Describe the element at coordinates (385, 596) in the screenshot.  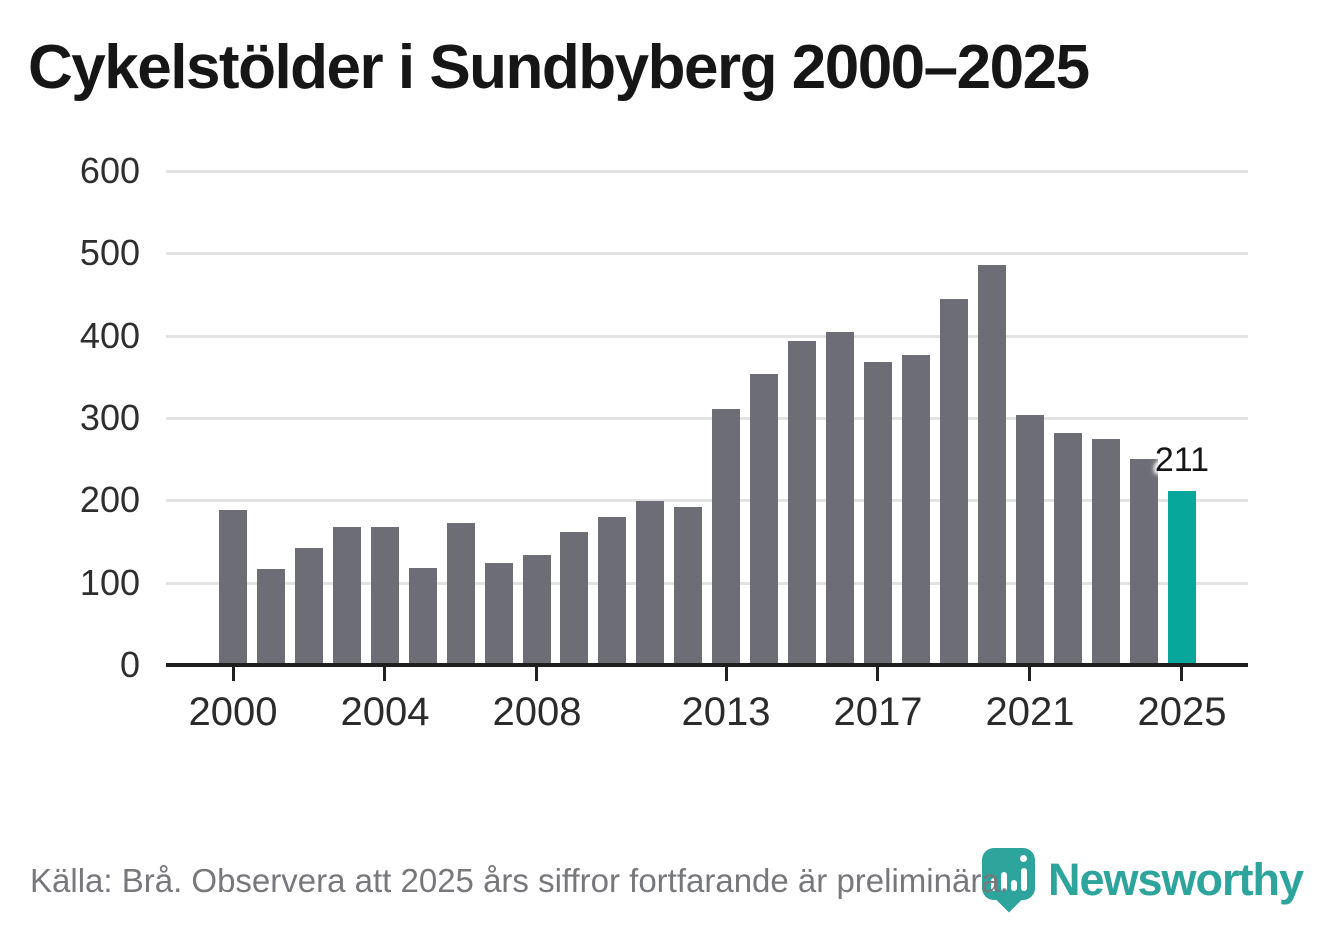
I see `bar-2004` at that location.